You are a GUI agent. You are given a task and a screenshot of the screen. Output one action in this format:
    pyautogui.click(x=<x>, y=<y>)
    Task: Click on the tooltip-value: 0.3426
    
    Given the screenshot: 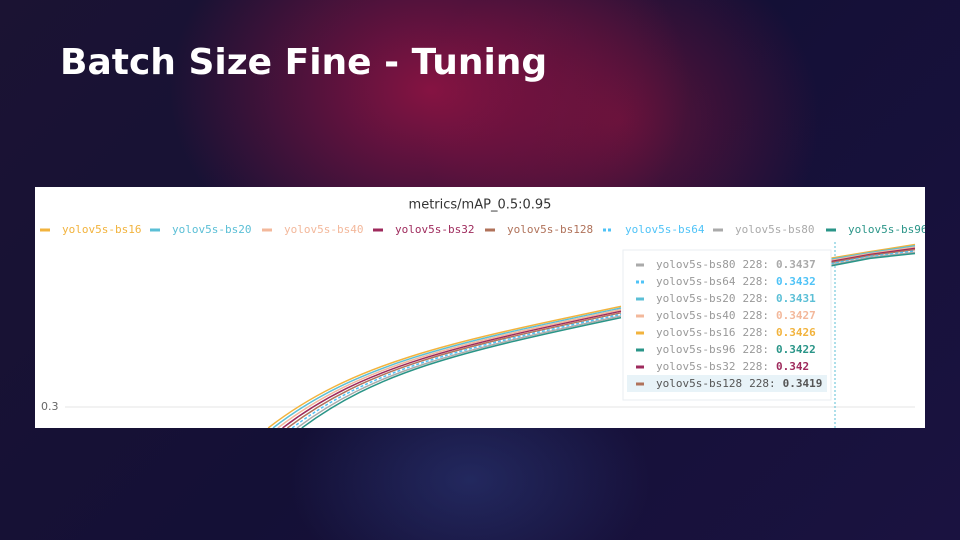 What is the action you would take?
    pyautogui.click(x=796, y=332)
    